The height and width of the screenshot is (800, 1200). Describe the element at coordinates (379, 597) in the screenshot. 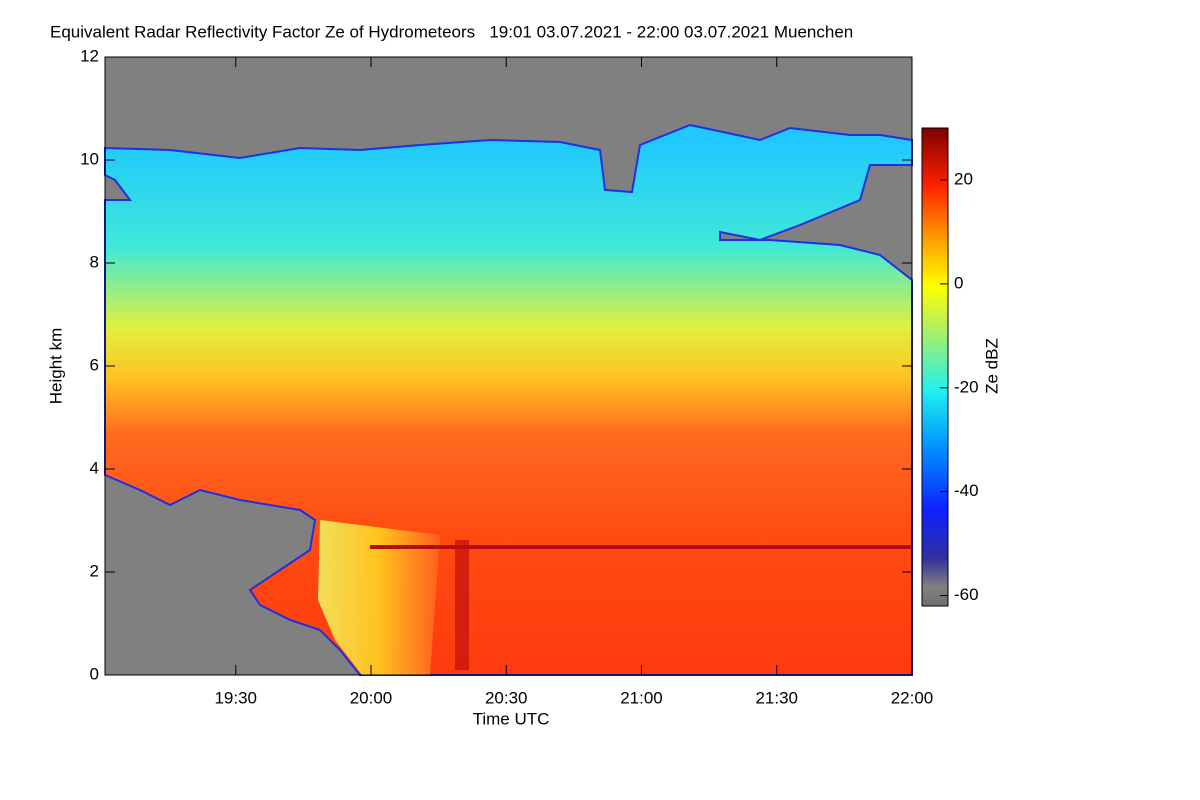

I see `rain-region` at that location.